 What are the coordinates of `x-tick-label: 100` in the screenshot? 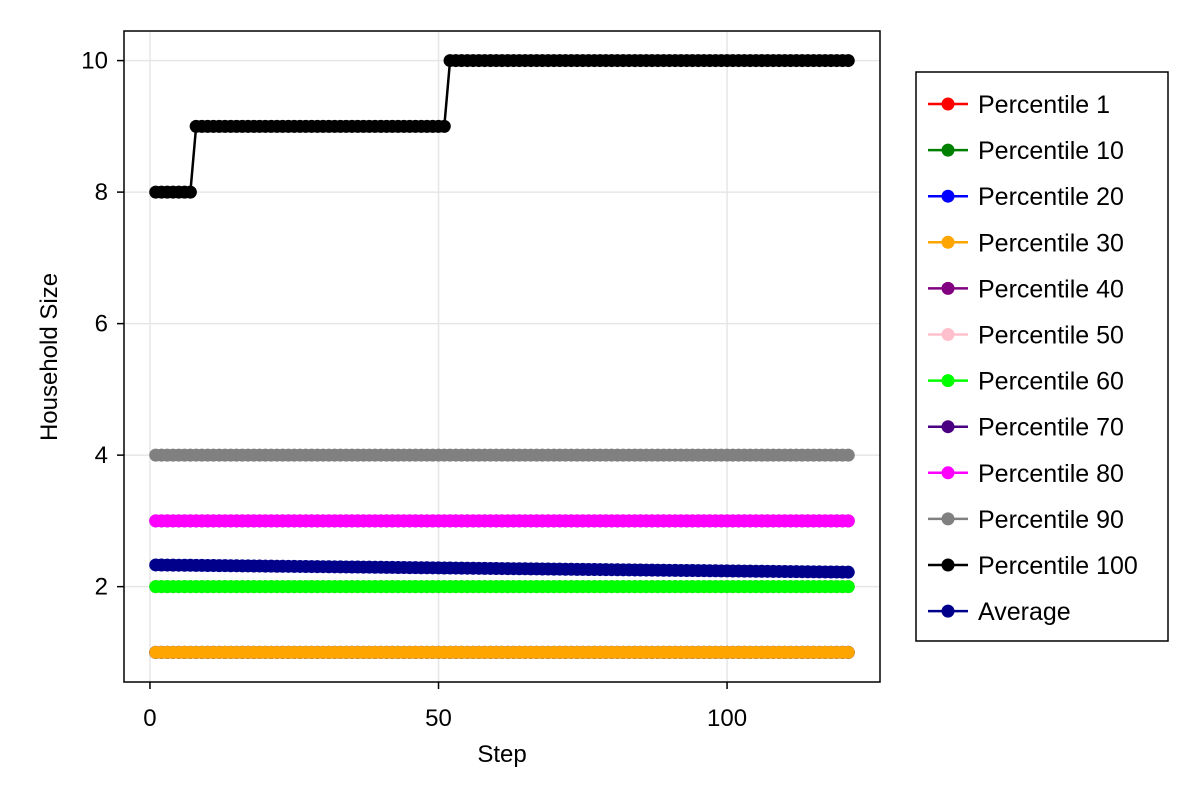 It's located at (727, 718).